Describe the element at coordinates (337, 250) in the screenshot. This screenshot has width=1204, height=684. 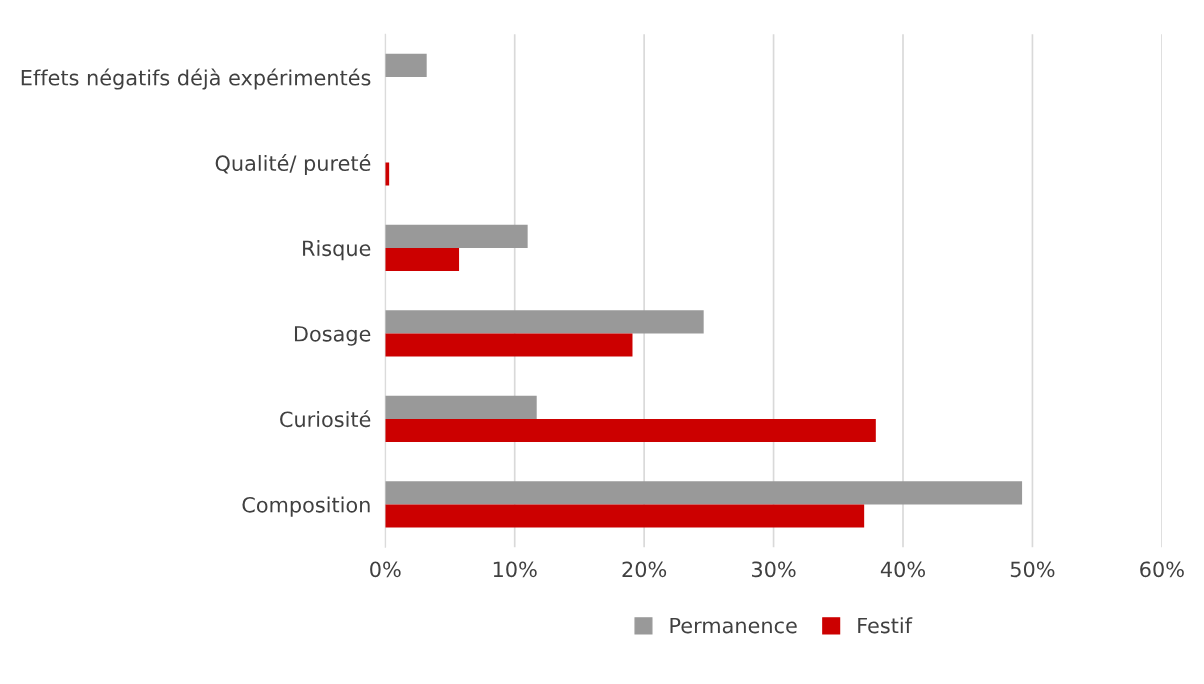
I see `y-tick-label: Risque` at that location.